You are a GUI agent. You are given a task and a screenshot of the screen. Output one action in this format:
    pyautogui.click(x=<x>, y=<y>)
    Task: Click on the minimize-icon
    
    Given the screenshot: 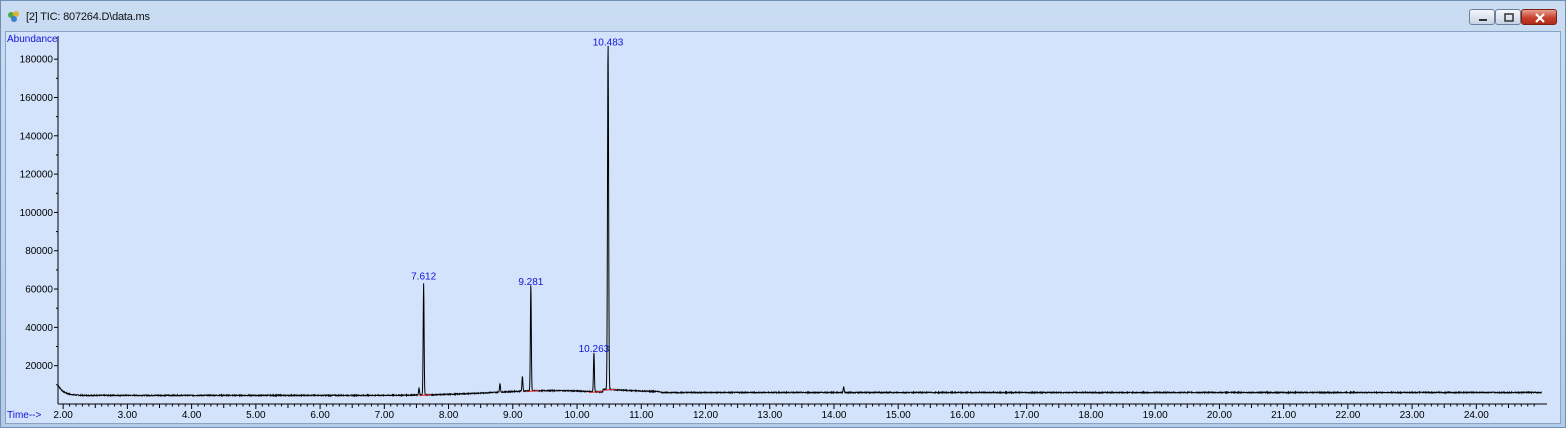 What is the action you would take?
    pyautogui.click(x=1483, y=20)
    